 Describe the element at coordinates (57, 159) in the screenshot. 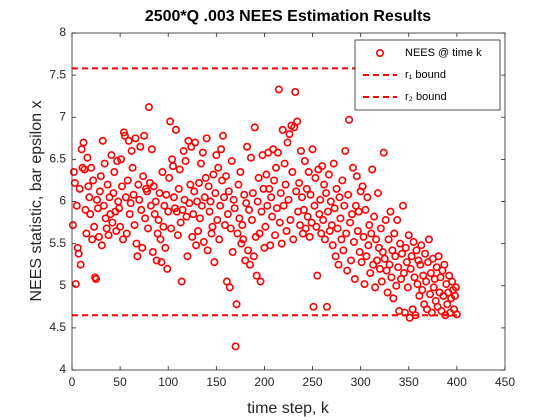

I see `y-tick-label: 6.5` at that location.